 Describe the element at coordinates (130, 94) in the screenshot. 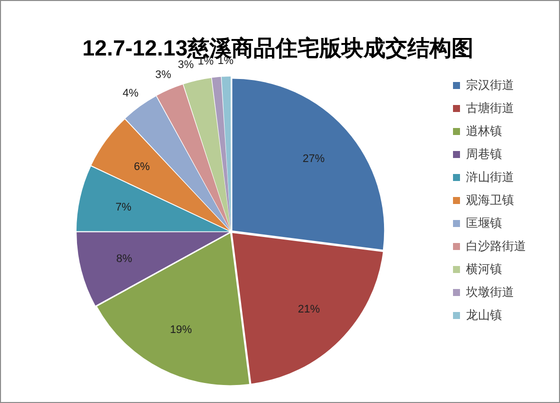

I see `data-label: 4%` at that location.